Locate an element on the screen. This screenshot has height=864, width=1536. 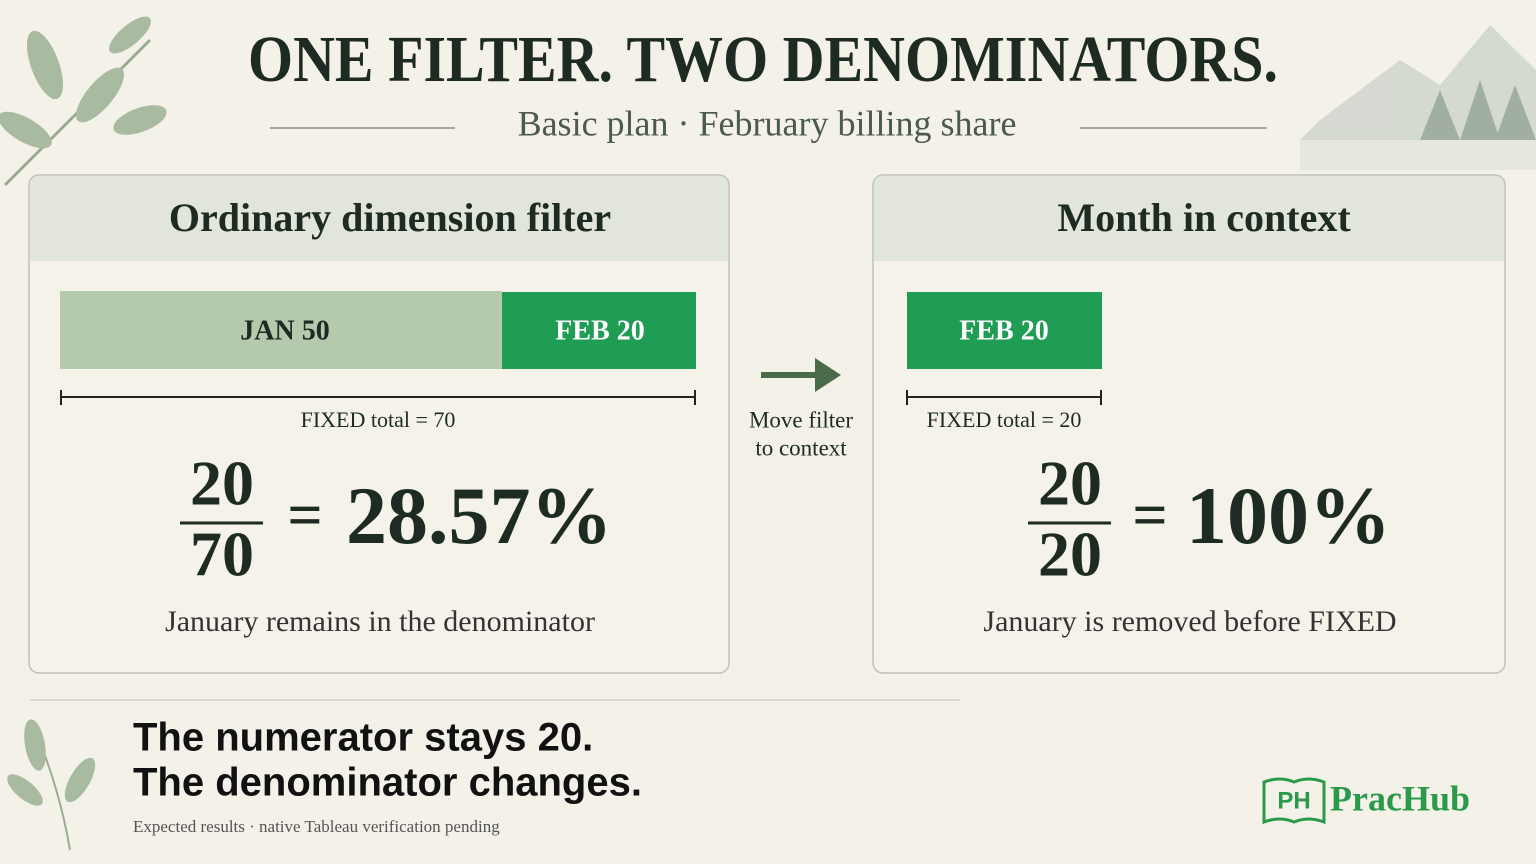
mountain-decoration is located at coordinates (1418, 97).